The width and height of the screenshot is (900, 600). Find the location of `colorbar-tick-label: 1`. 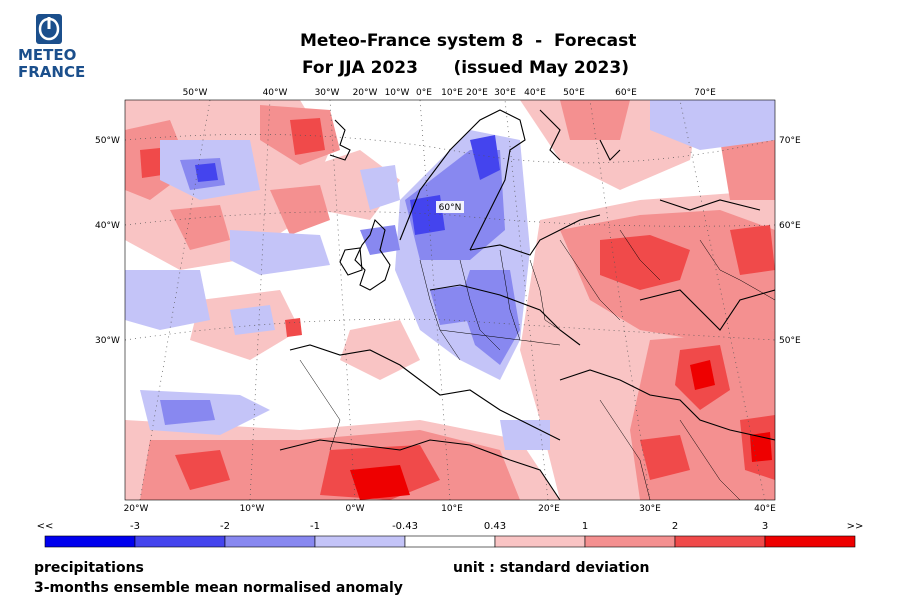

colorbar-tick-label: 1 is located at coordinates (585, 526).